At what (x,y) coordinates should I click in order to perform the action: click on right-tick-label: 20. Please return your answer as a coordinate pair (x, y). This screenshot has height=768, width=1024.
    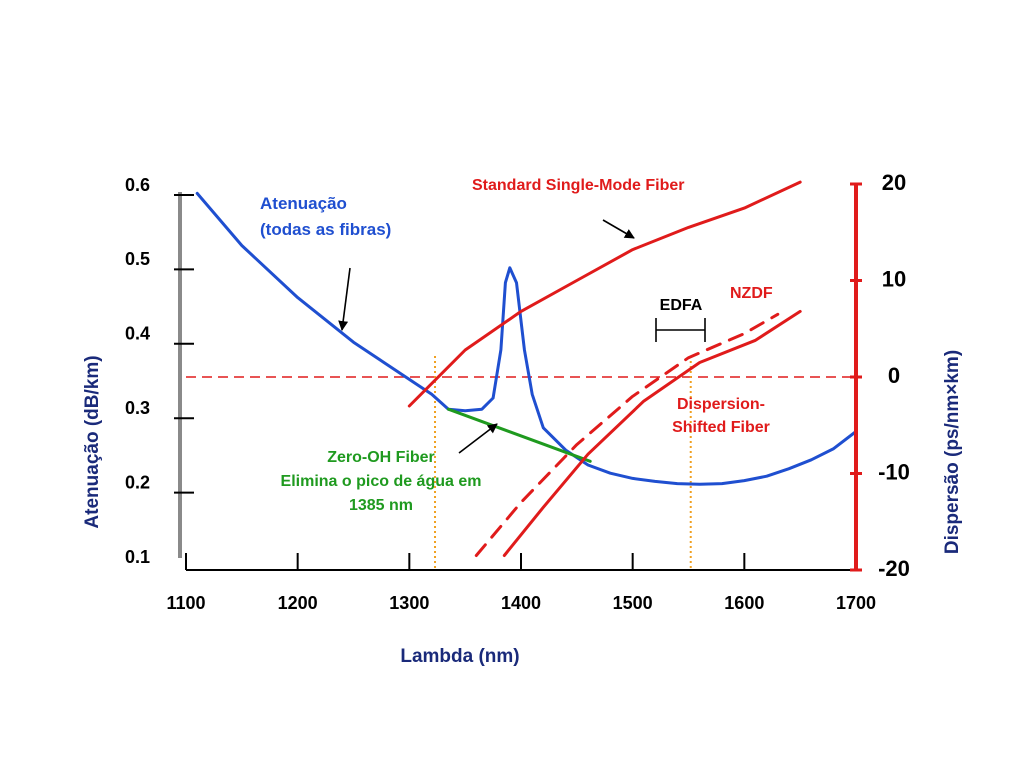
    Looking at the image, I should click on (894, 182).